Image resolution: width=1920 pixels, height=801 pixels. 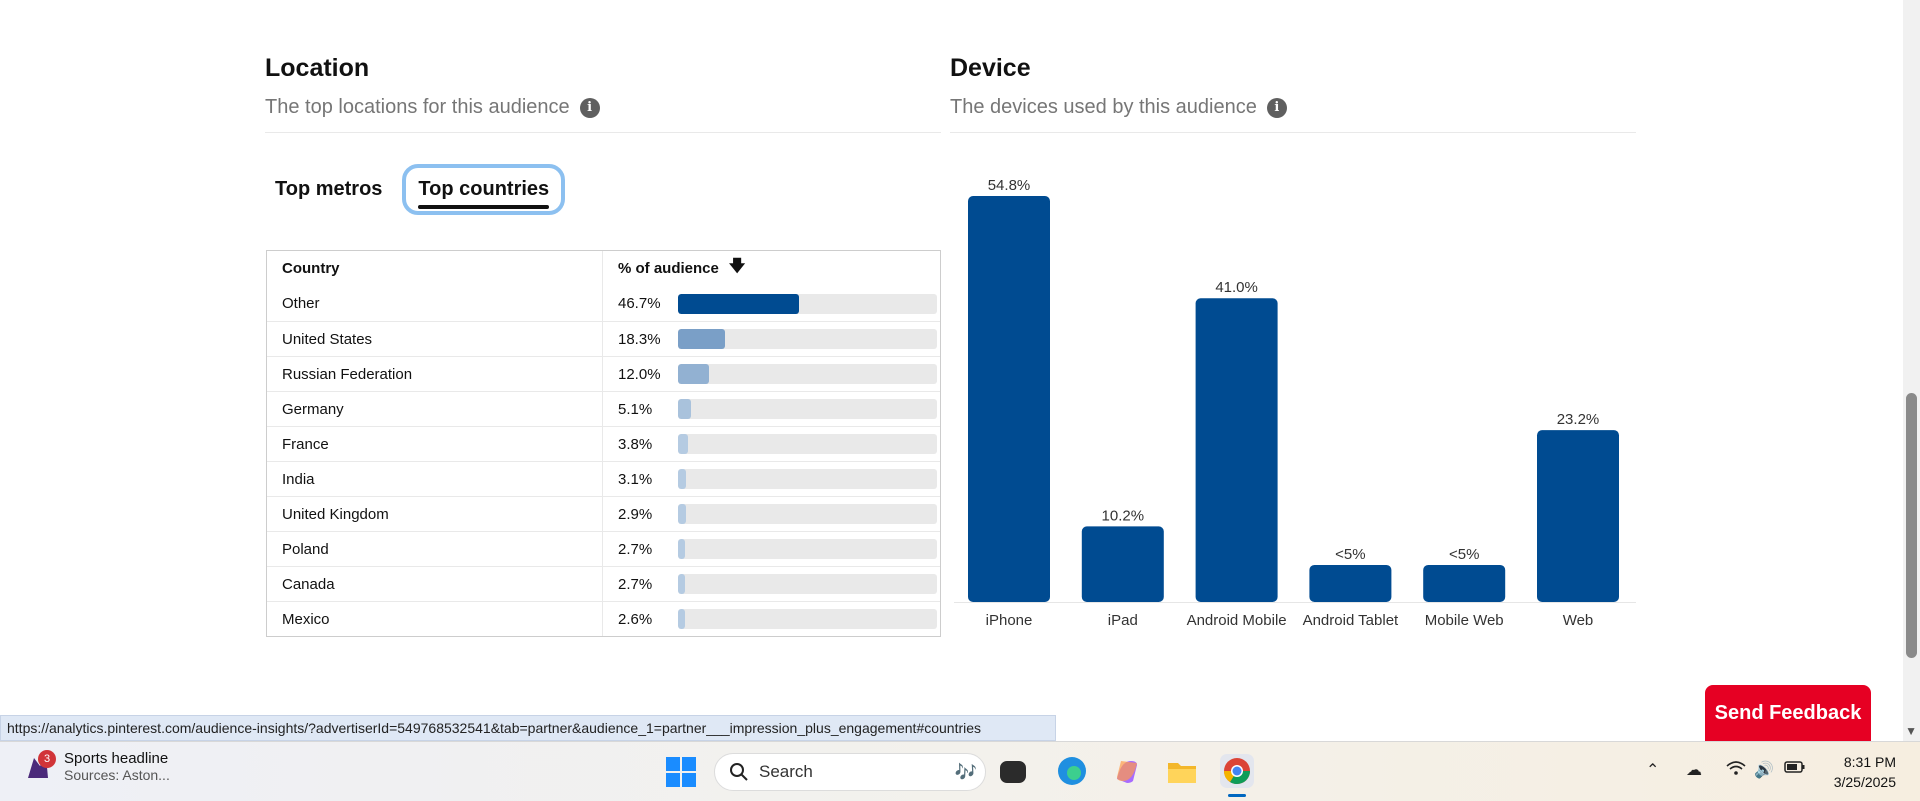 I want to click on table-row: Russian Federation 12.0%, so click(x=603, y=373).